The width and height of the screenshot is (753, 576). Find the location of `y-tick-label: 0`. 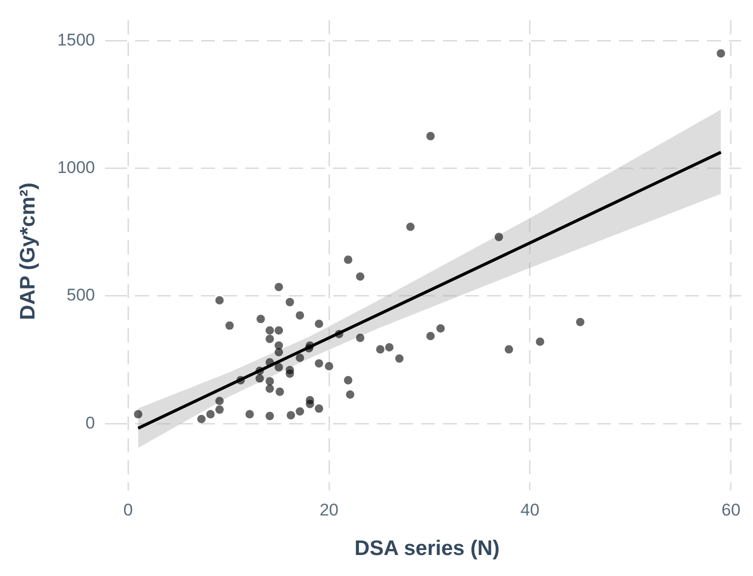

y-tick-label: 0 is located at coordinates (91, 422).